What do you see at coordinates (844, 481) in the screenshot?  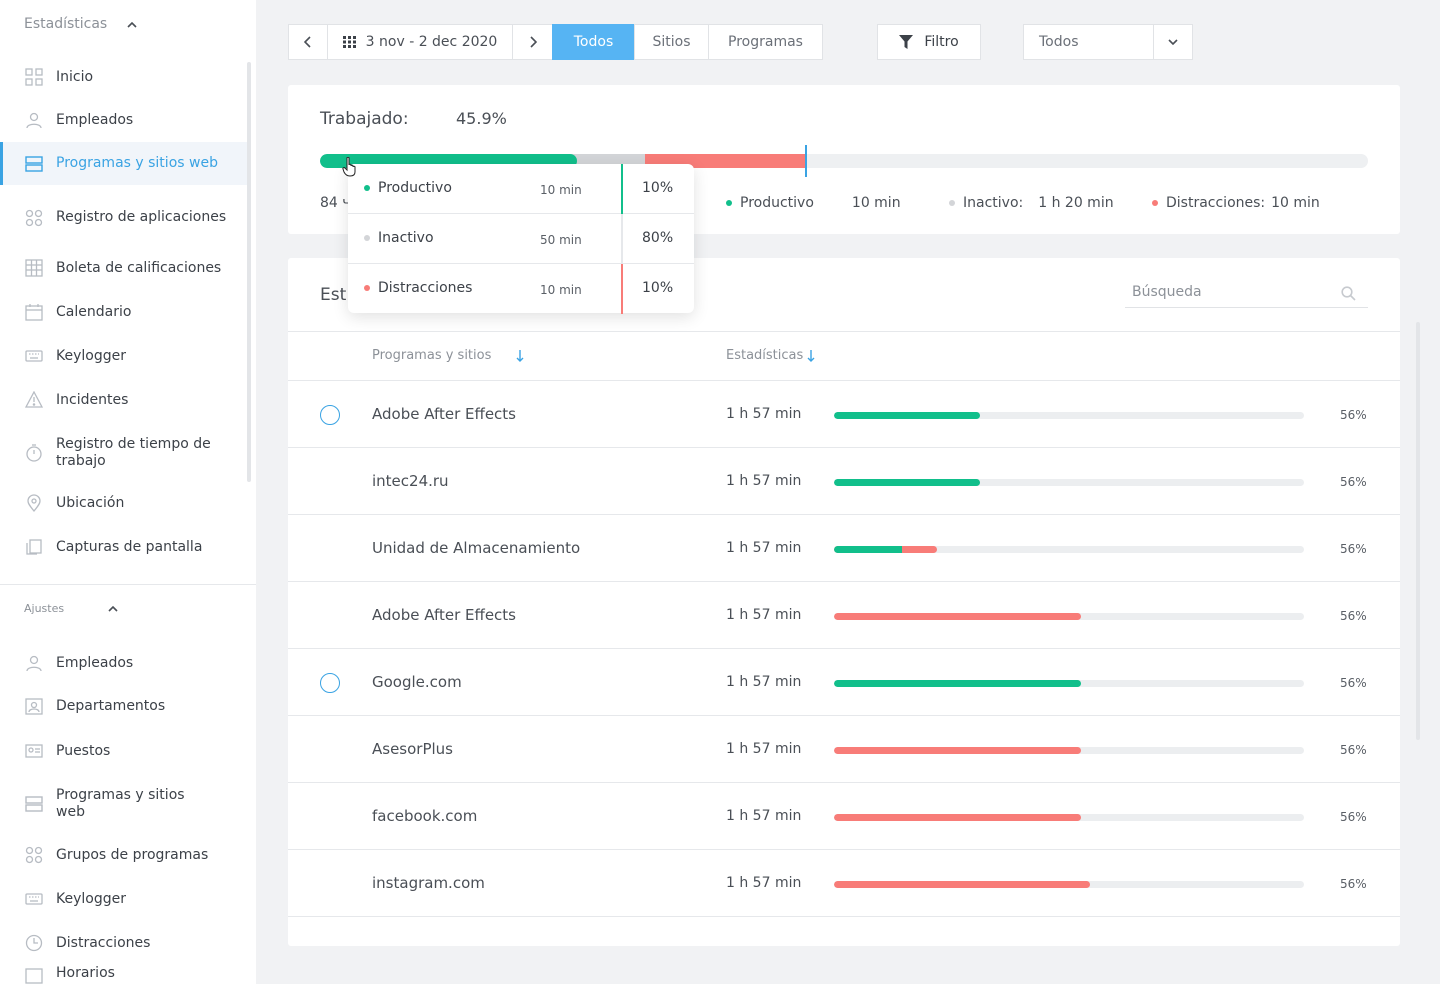 I see `table-row: intec24.ru 1 h 57 min 56%` at bounding box center [844, 481].